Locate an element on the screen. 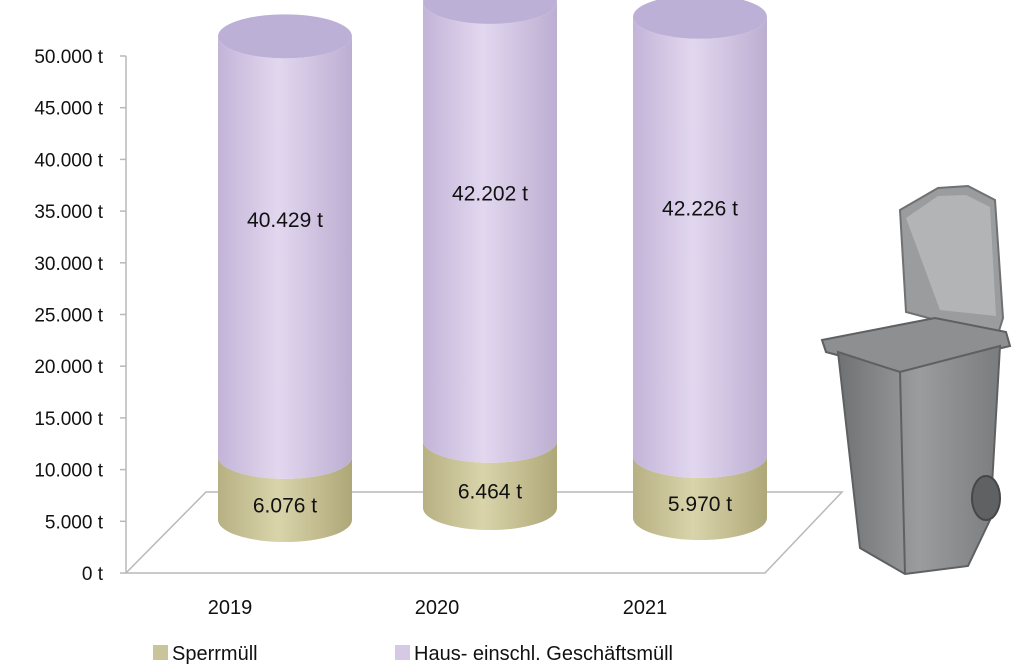 Image resolution: width=1025 pixels, height=671 pixels. y-tick-label: 45.000 t is located at coordinates (68, 109).